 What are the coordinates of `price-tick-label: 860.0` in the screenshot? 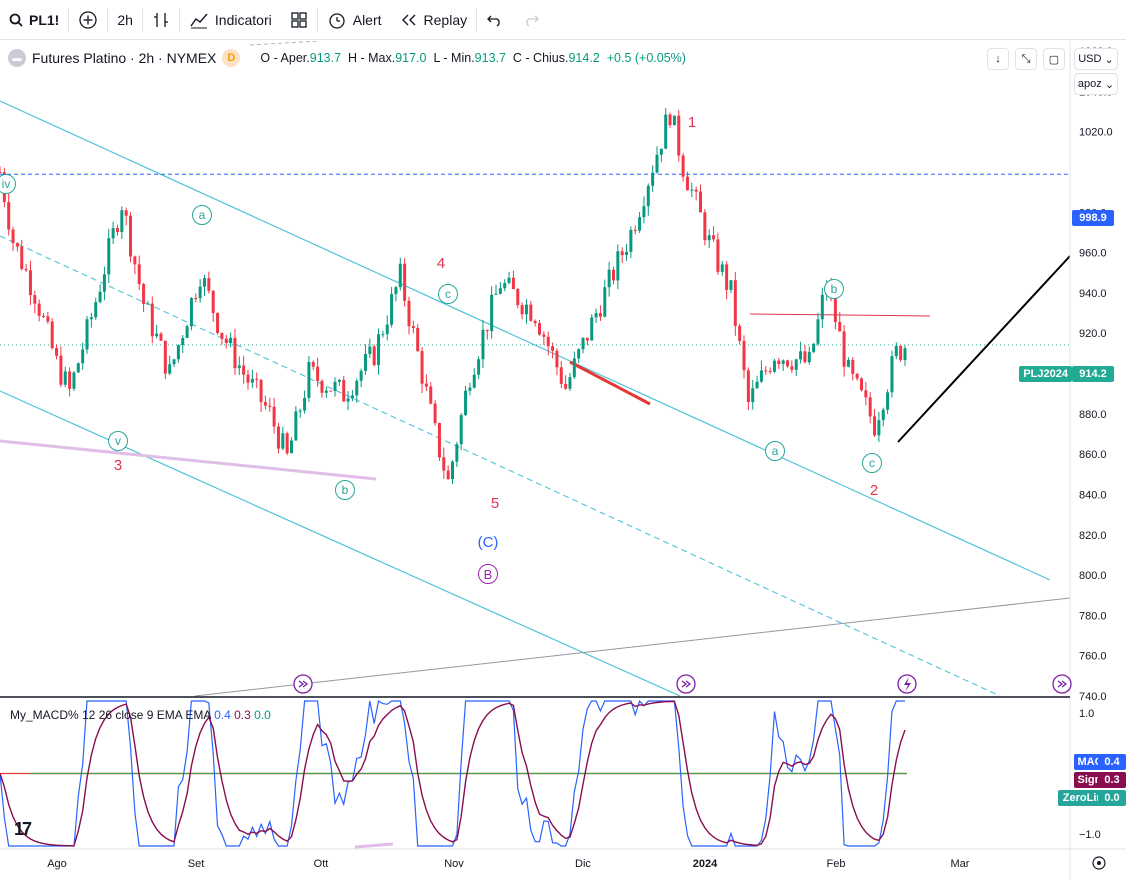 It's located at (1093, 455).